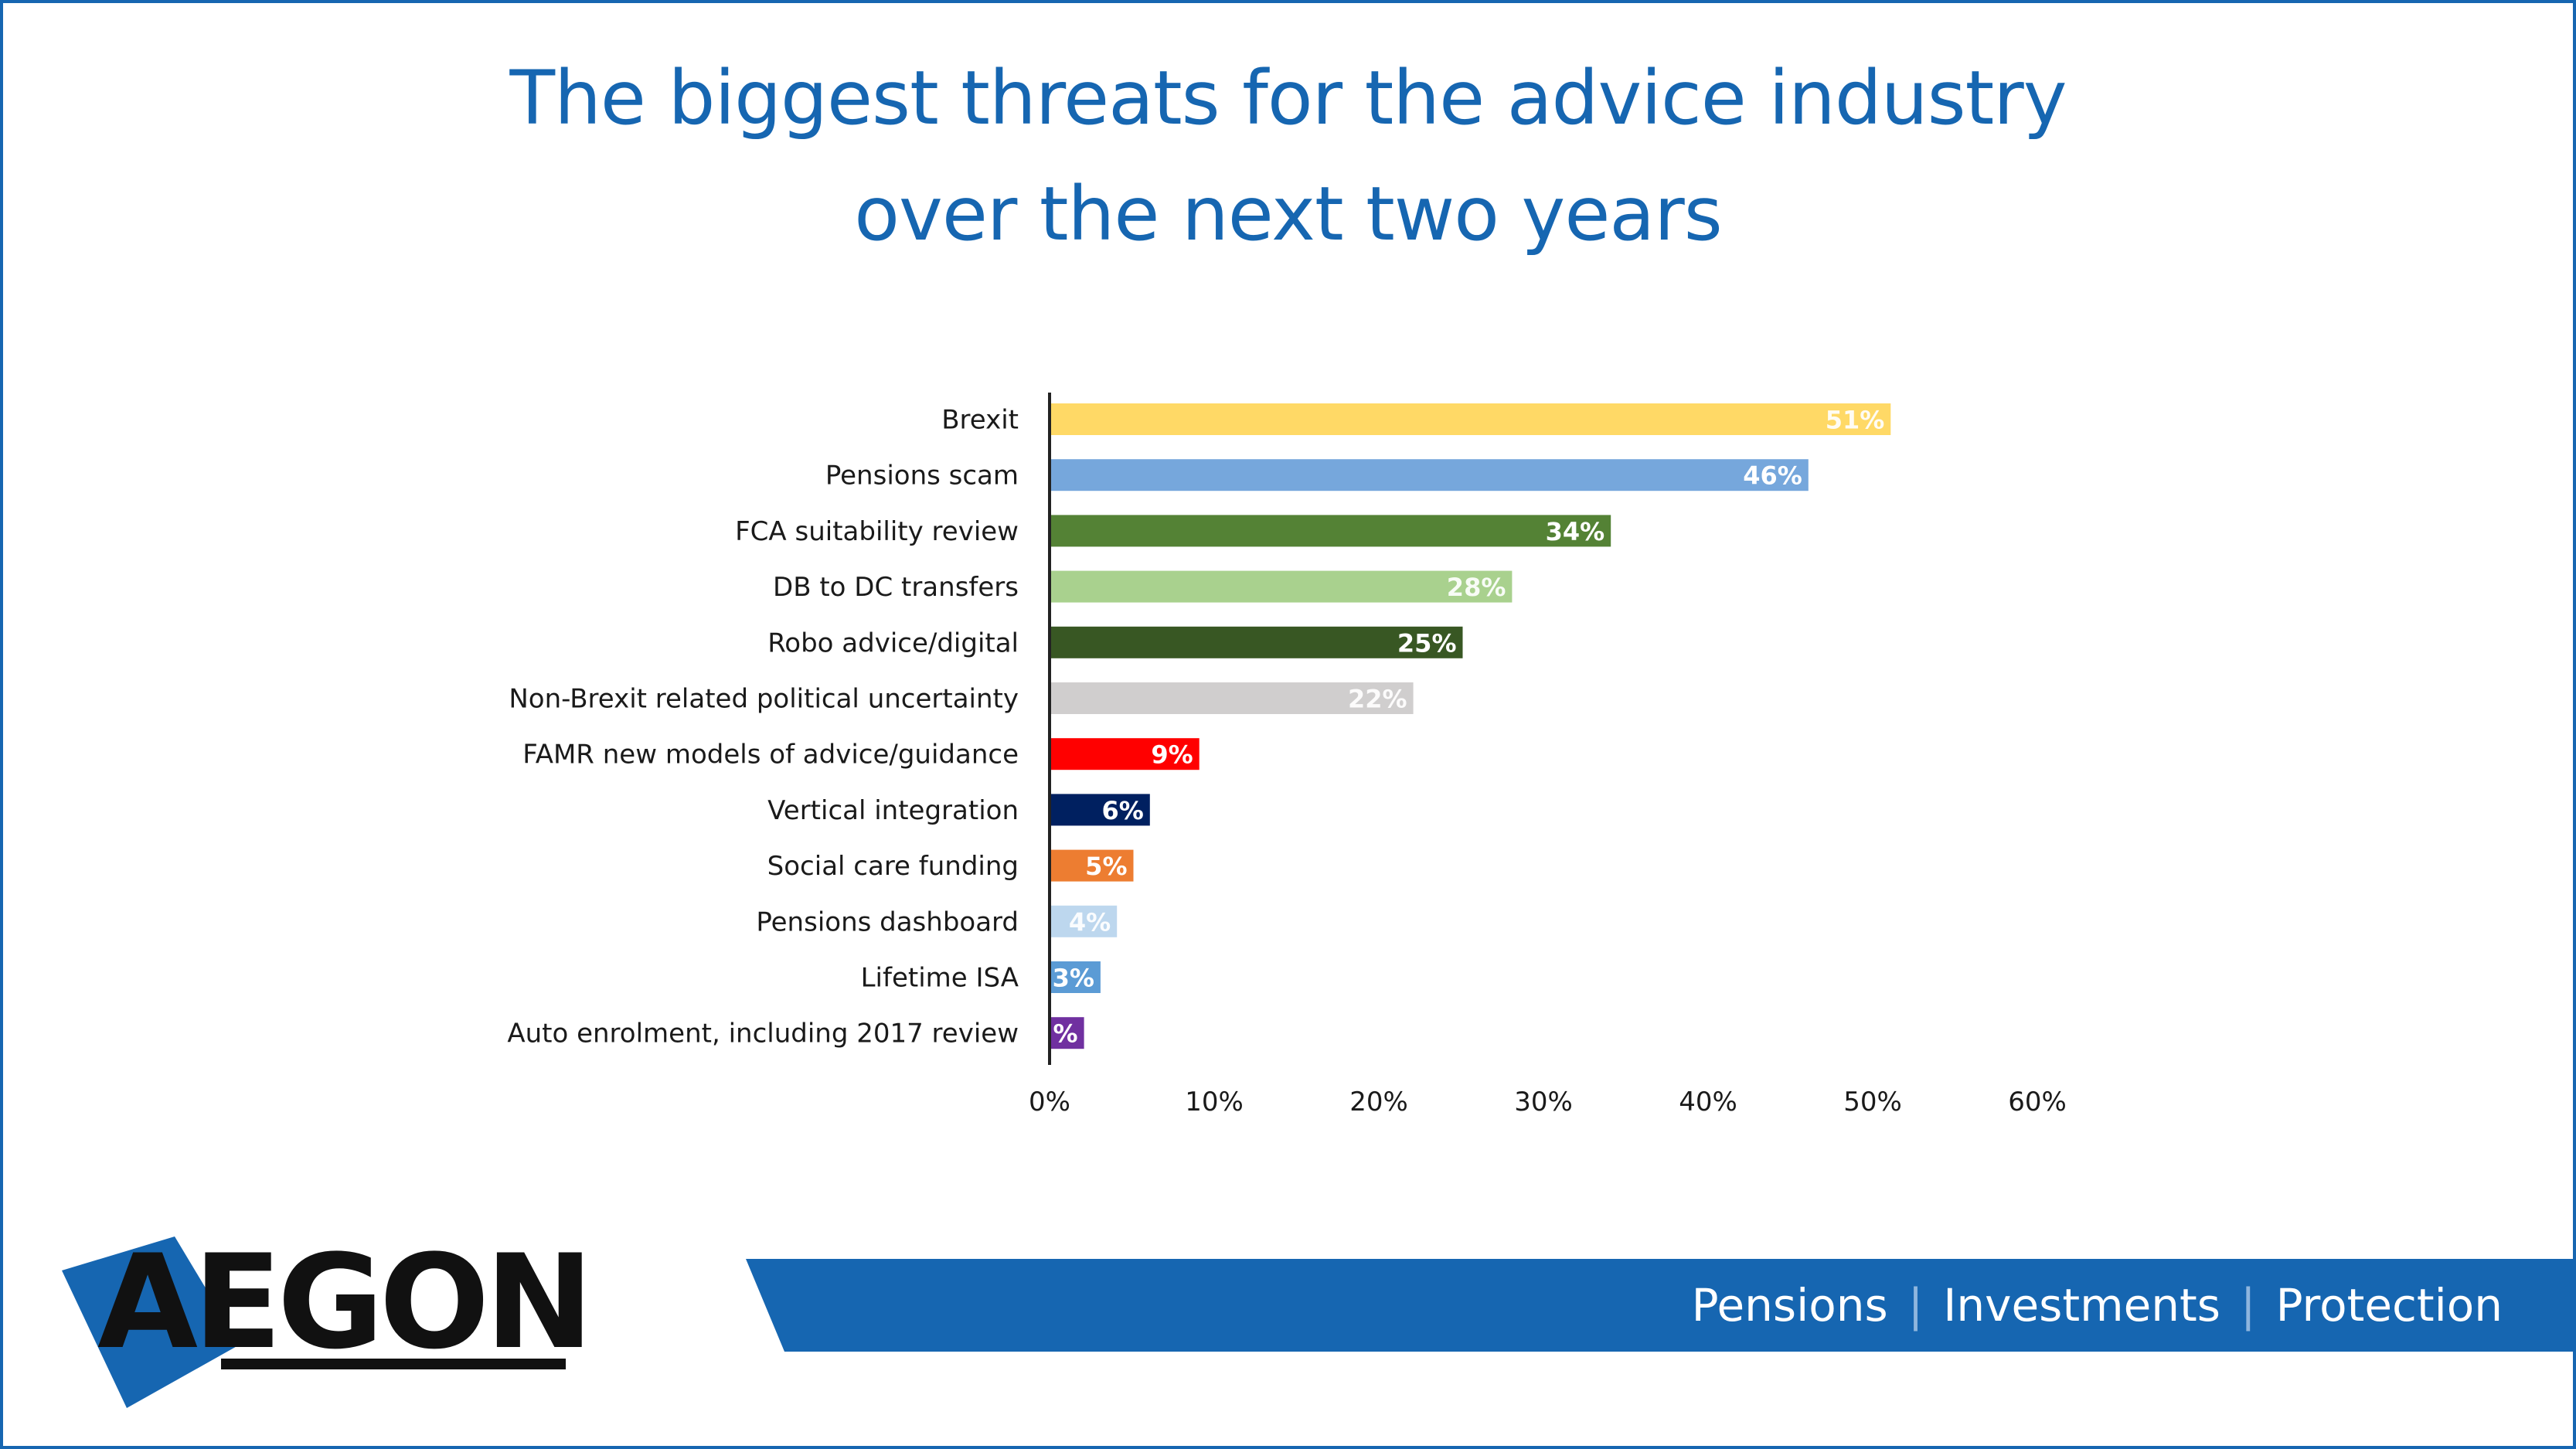 This screenshot has width=2576, height=1449. I want to click on category-label: Robo advice/digital, so click(893, 643).